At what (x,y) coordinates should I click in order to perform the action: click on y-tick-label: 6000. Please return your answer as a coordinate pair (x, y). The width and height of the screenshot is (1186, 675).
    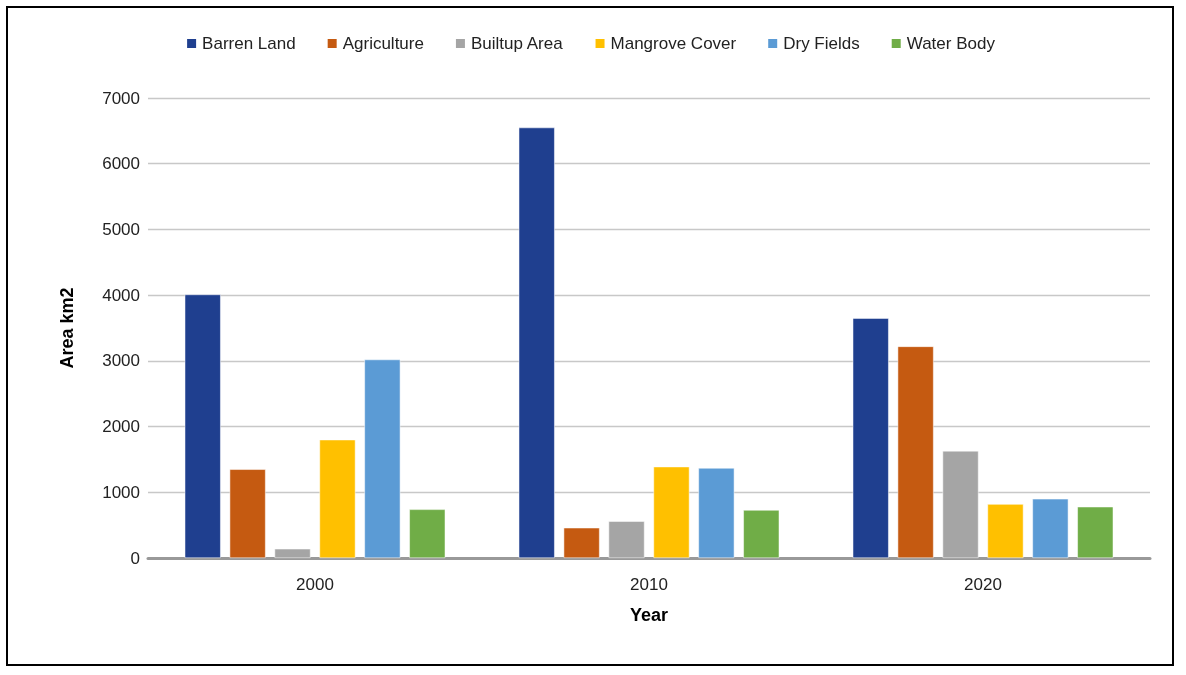
    Looking at the image, I should click on (121, 164).